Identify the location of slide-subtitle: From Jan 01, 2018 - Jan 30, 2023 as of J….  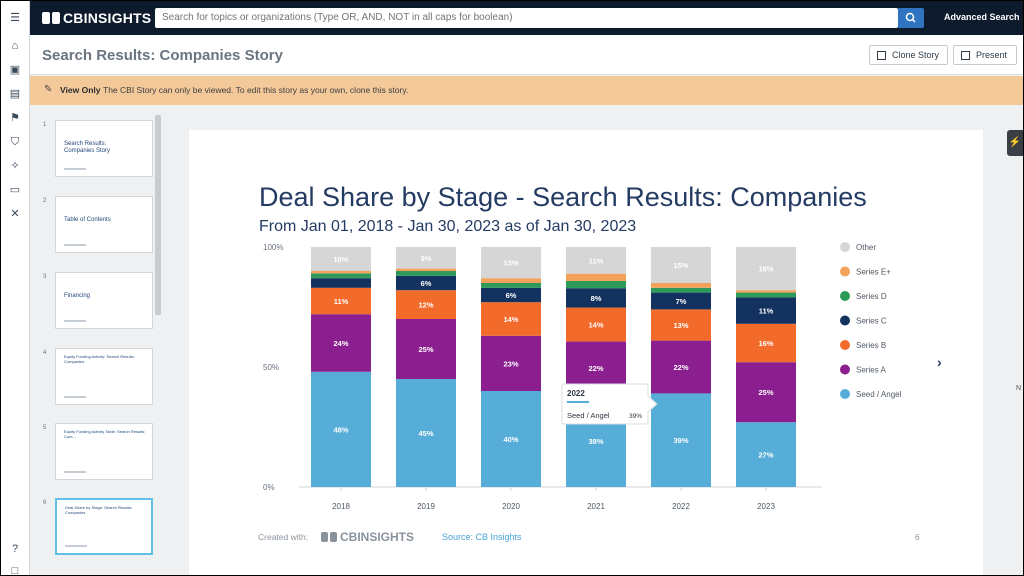
(448, 226).